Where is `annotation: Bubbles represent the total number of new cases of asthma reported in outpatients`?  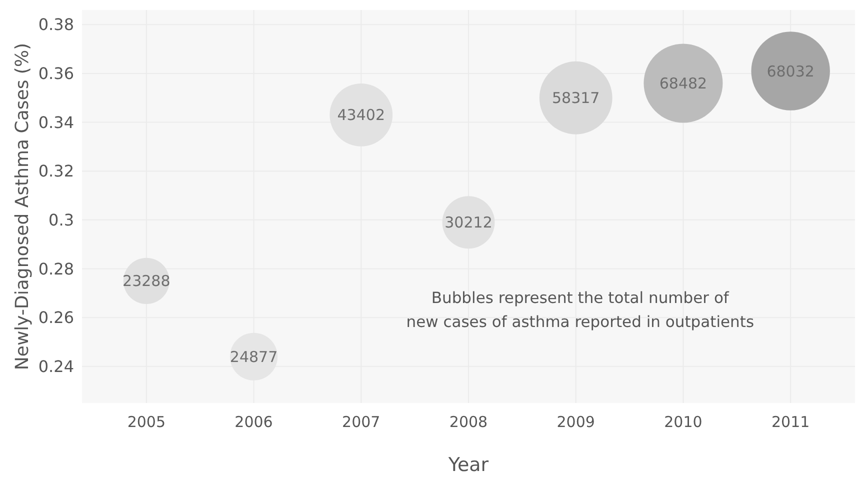
annotation: Bubbles represent the total number of new cases of asthma reported in outpatients is located at coordinates (580, 309).